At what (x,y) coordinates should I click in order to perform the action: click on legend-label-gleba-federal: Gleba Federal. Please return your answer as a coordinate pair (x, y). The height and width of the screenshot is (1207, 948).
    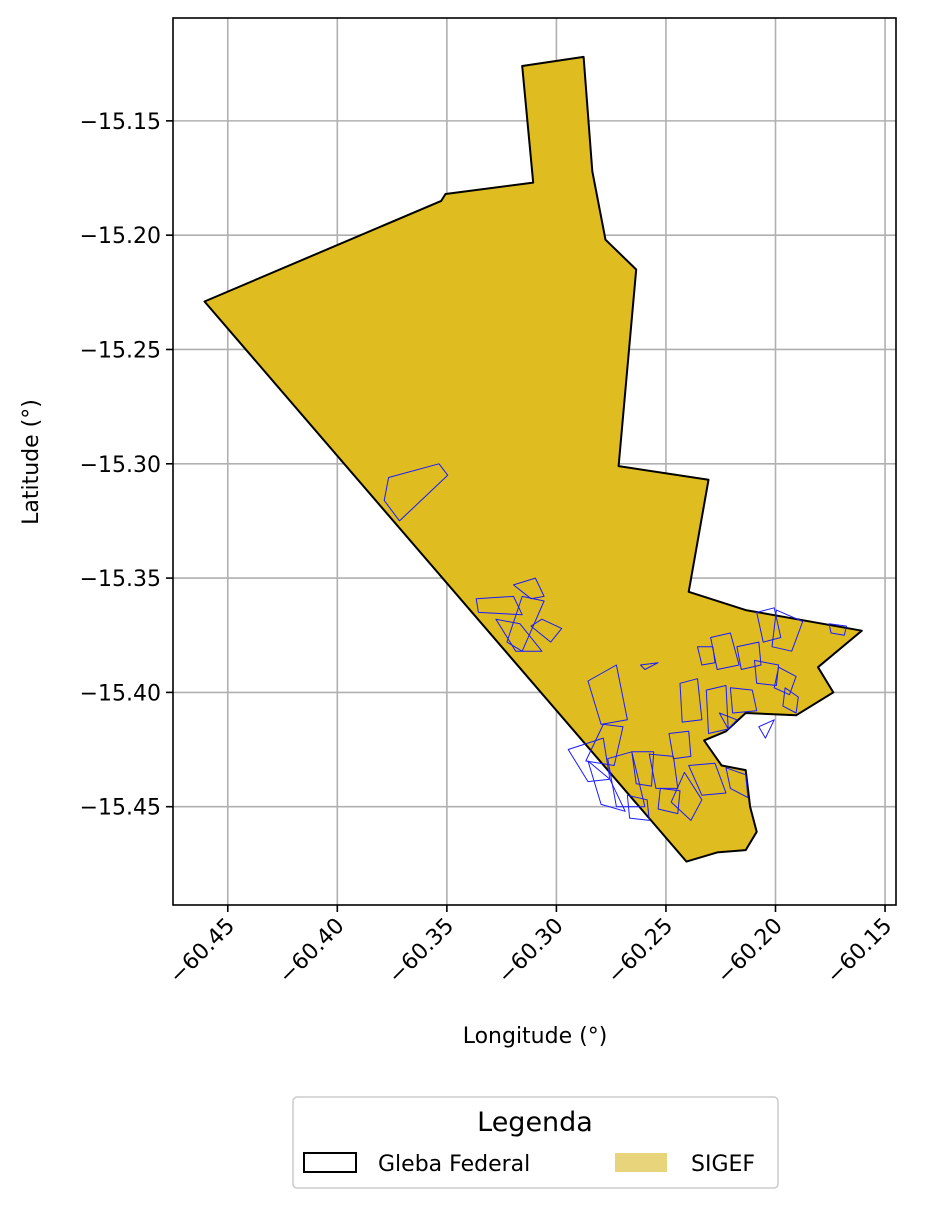
    Looking at the image, I should click on (454, 1164).